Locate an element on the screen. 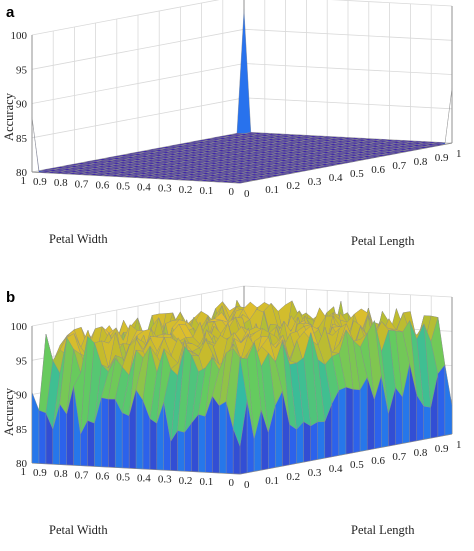 This screenshot has height=551, width=474. panel-label-b: b is located at coordinates (10, 297).